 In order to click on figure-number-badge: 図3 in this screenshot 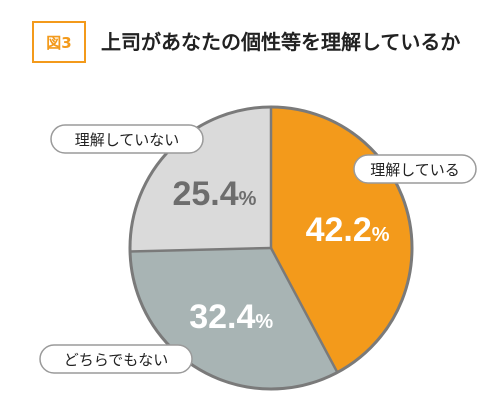, I will do `click(59, 42)`.